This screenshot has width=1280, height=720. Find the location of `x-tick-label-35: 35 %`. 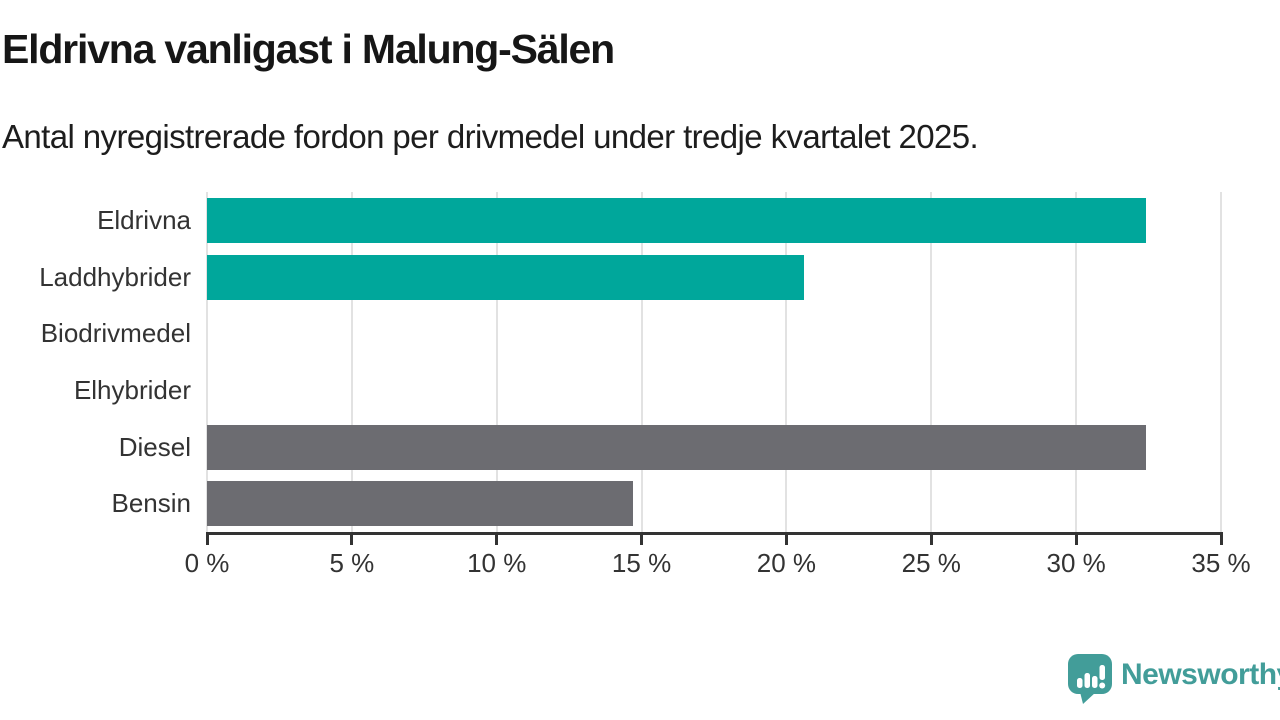

x-tick-label-35: 35 % is located at coordinates (1221, 563).